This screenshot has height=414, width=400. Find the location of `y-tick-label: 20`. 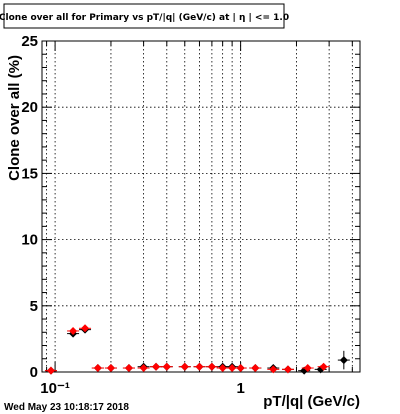

y-tick-label: 20 is located at coordinates (29, 107).